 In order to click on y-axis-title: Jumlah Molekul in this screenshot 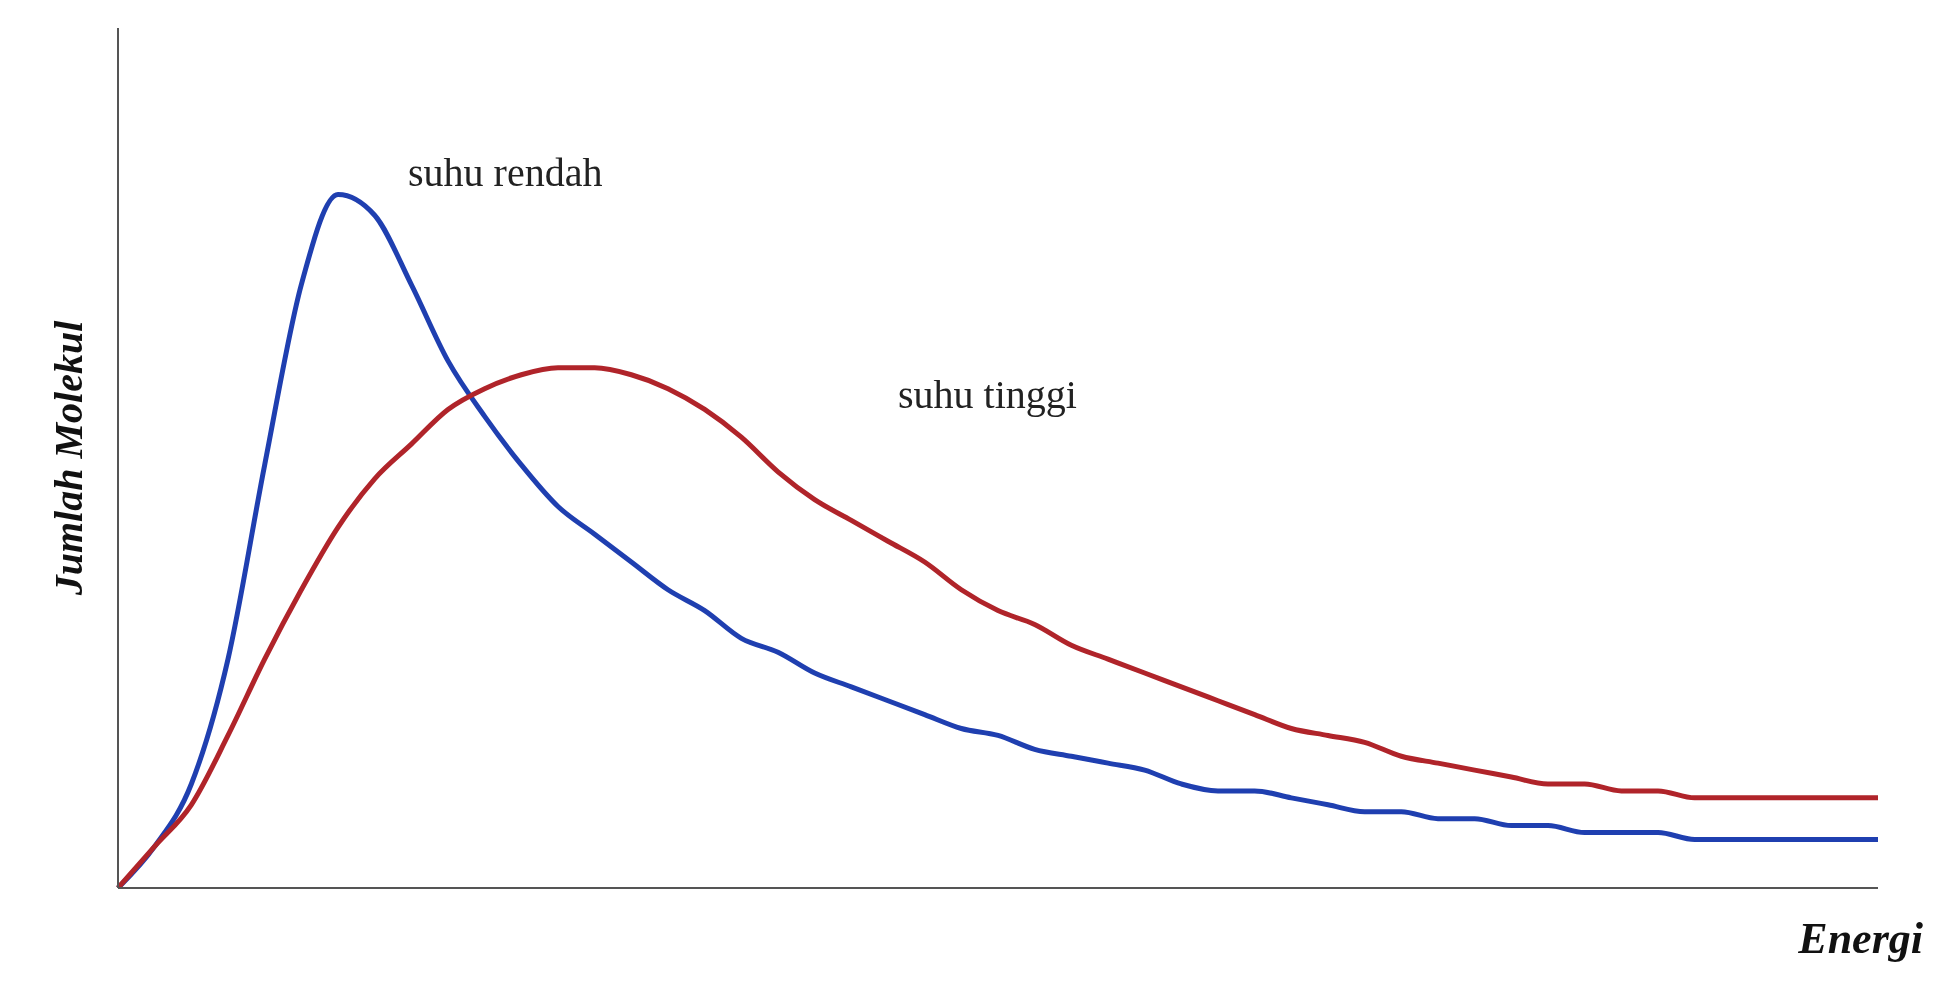, I will do `click(69, 458)`.